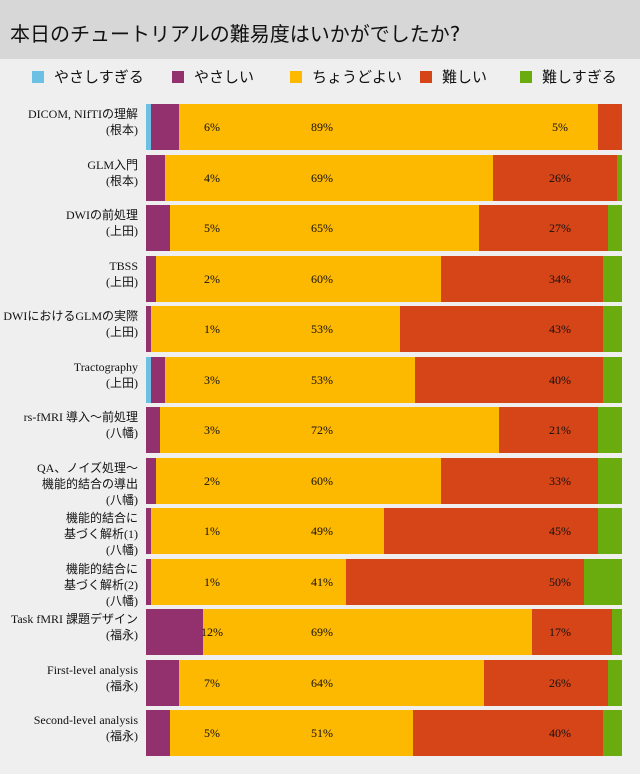 The height and width of the screenshot is (774, 640). Describe the element at coordinates (320, 127) in the screenshot. I see `bar-row: DICOM, NIfTIの理解 (根本) 6% 89% 5%` at that location.